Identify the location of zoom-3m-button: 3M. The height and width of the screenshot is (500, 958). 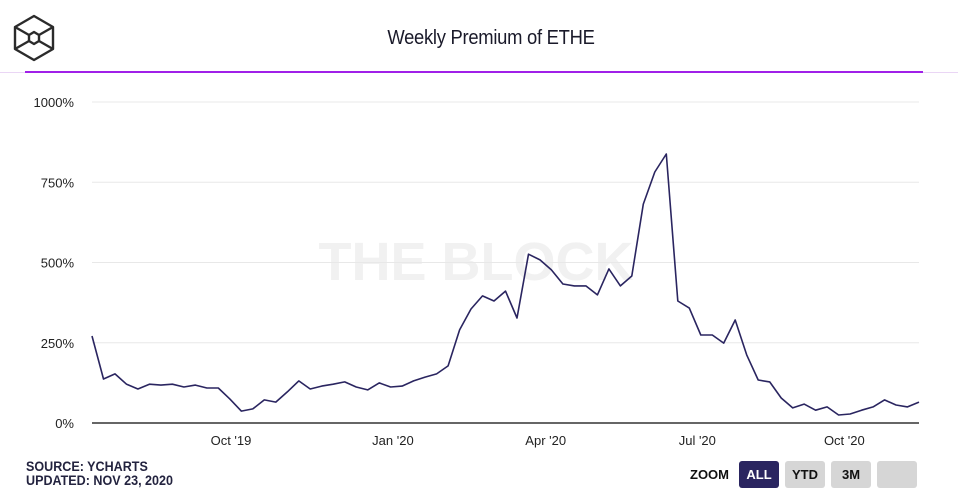
(851, 474).